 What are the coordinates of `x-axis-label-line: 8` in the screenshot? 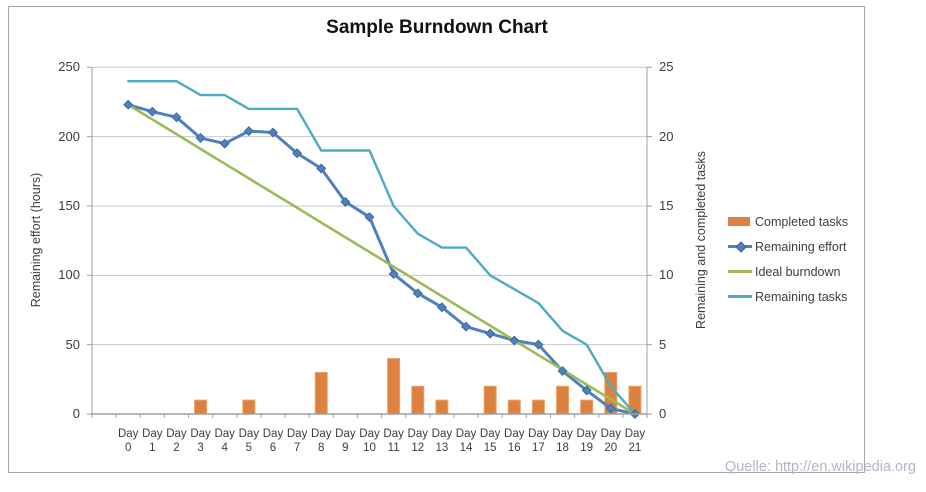 It's located at (321, 447).